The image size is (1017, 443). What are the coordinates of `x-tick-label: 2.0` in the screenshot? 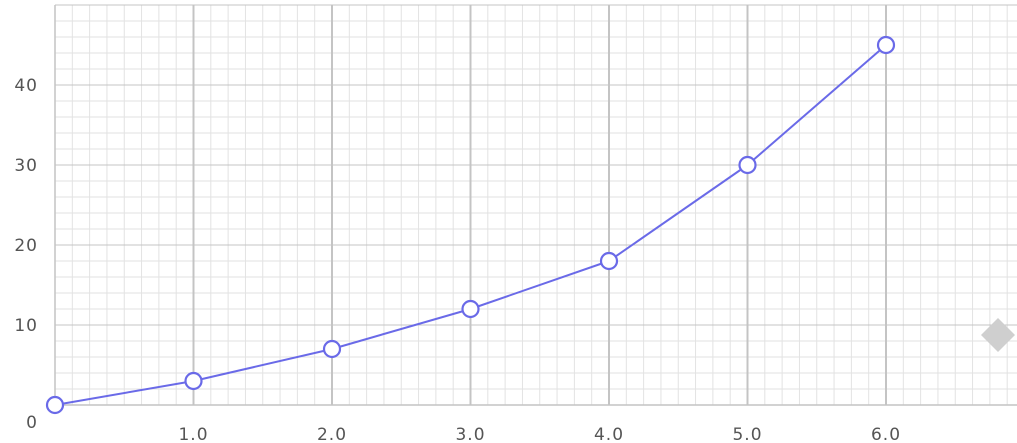 It's located at (332, 434).